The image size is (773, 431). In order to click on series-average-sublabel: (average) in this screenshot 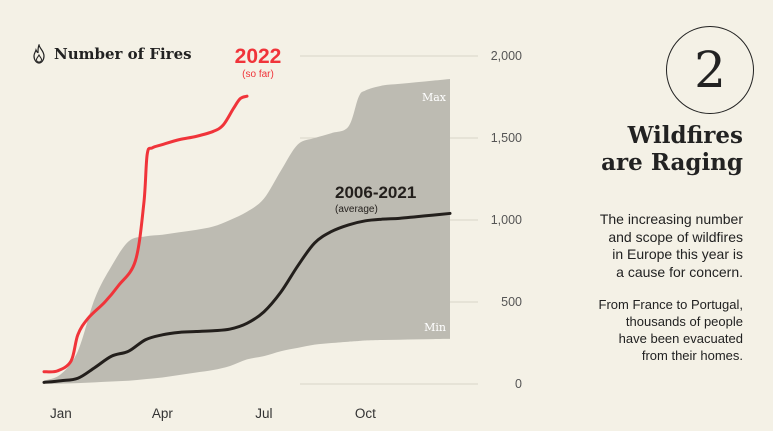, I will do `click(356, 209)`.